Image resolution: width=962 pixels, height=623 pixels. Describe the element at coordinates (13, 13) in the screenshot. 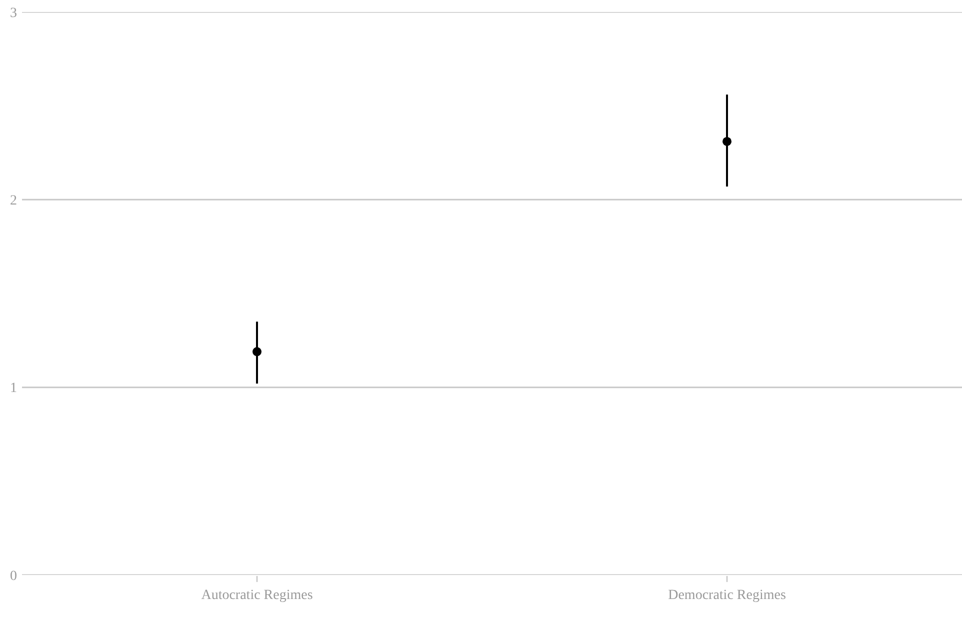

I see `y-tick-label: 3` at that location.